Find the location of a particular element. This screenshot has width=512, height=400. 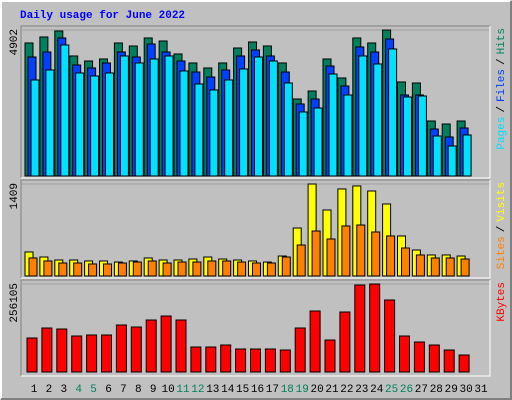

legend: Pages / Files / Hits is located at coordinates (502, 89).